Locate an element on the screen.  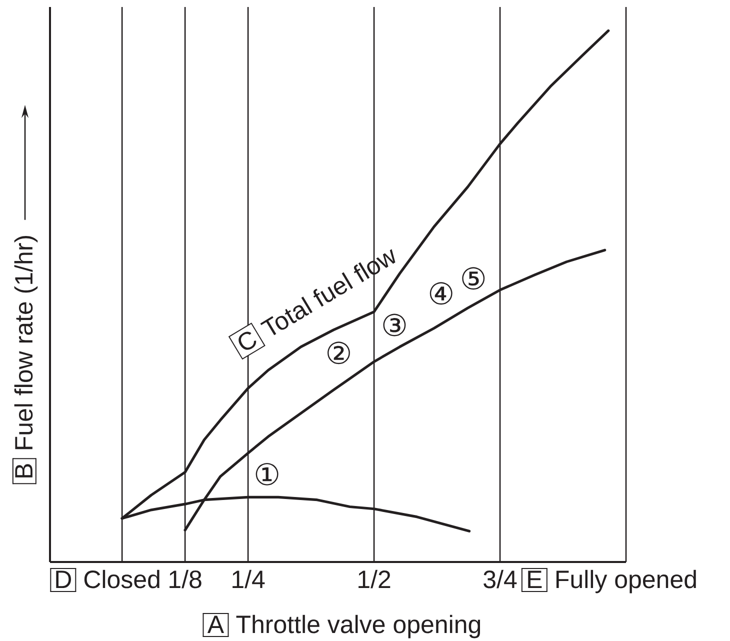
x-tick-label: 1/2 is located at coordinates (374, 579).